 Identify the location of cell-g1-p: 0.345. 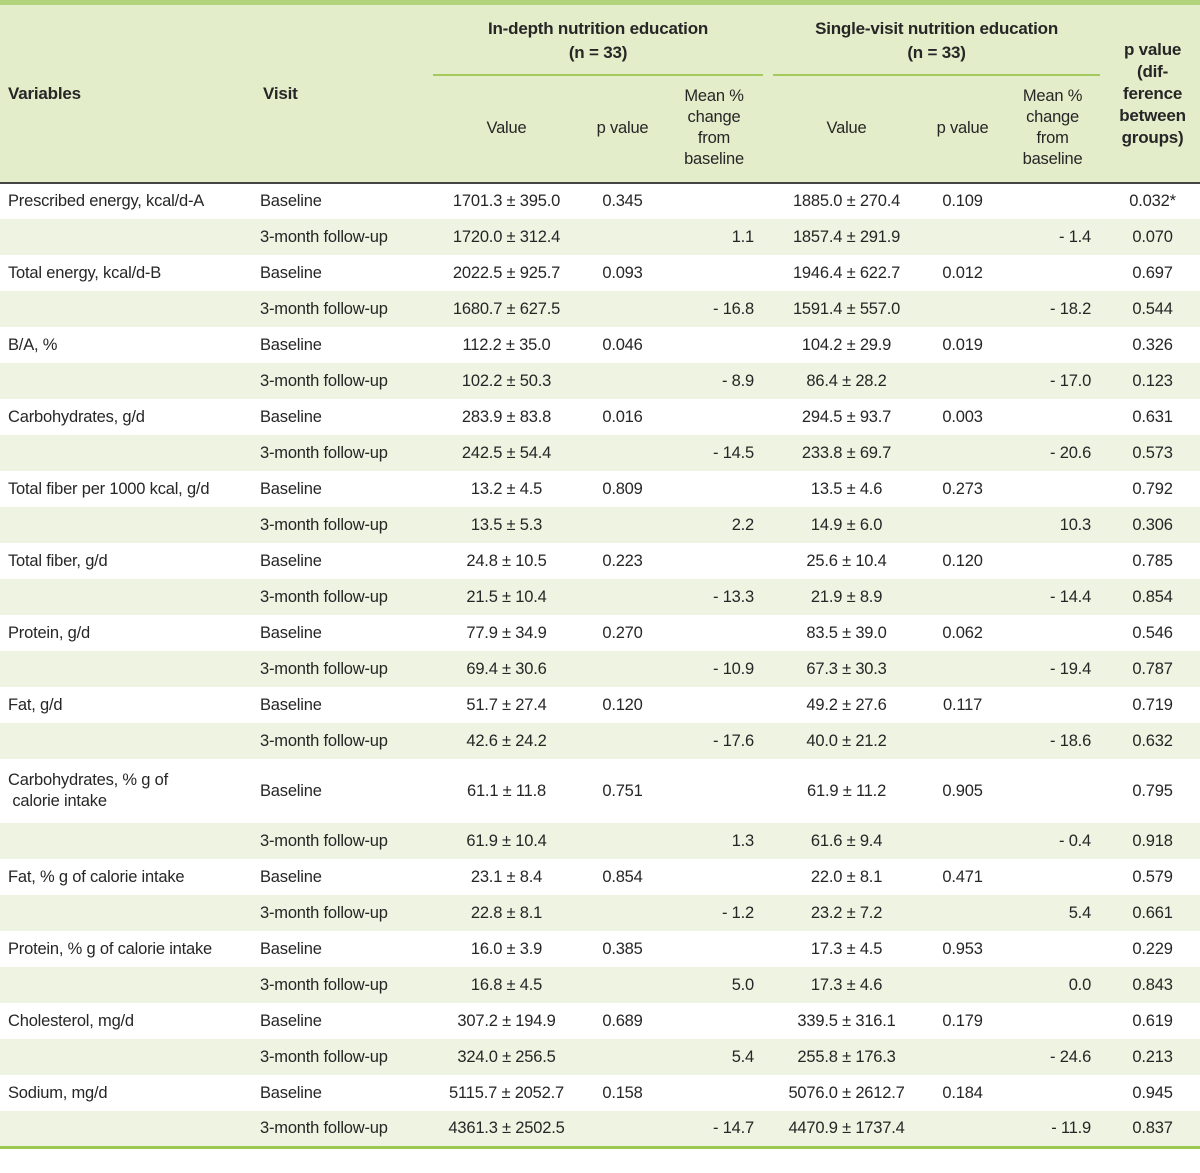
(622, 201).